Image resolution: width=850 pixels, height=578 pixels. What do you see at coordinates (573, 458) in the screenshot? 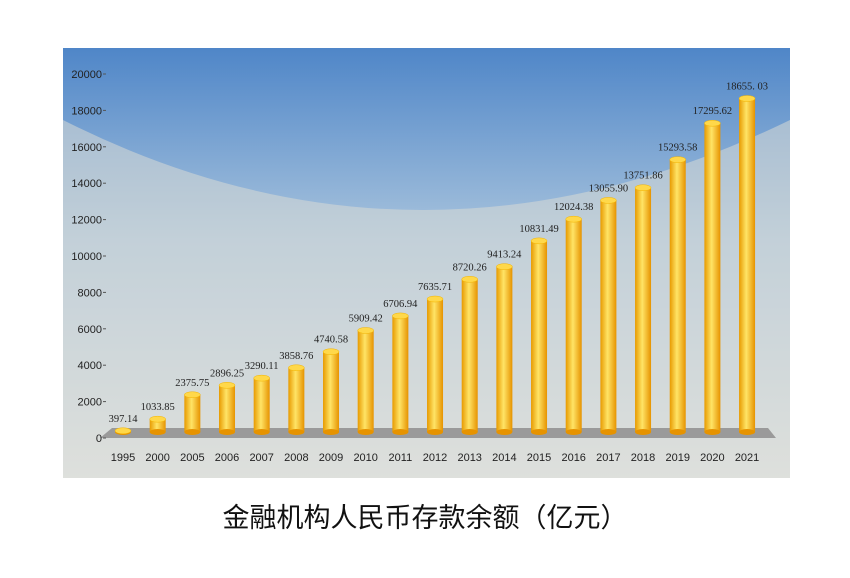
I see `x-tick-label: 2016` at bounding box center [573, 458].